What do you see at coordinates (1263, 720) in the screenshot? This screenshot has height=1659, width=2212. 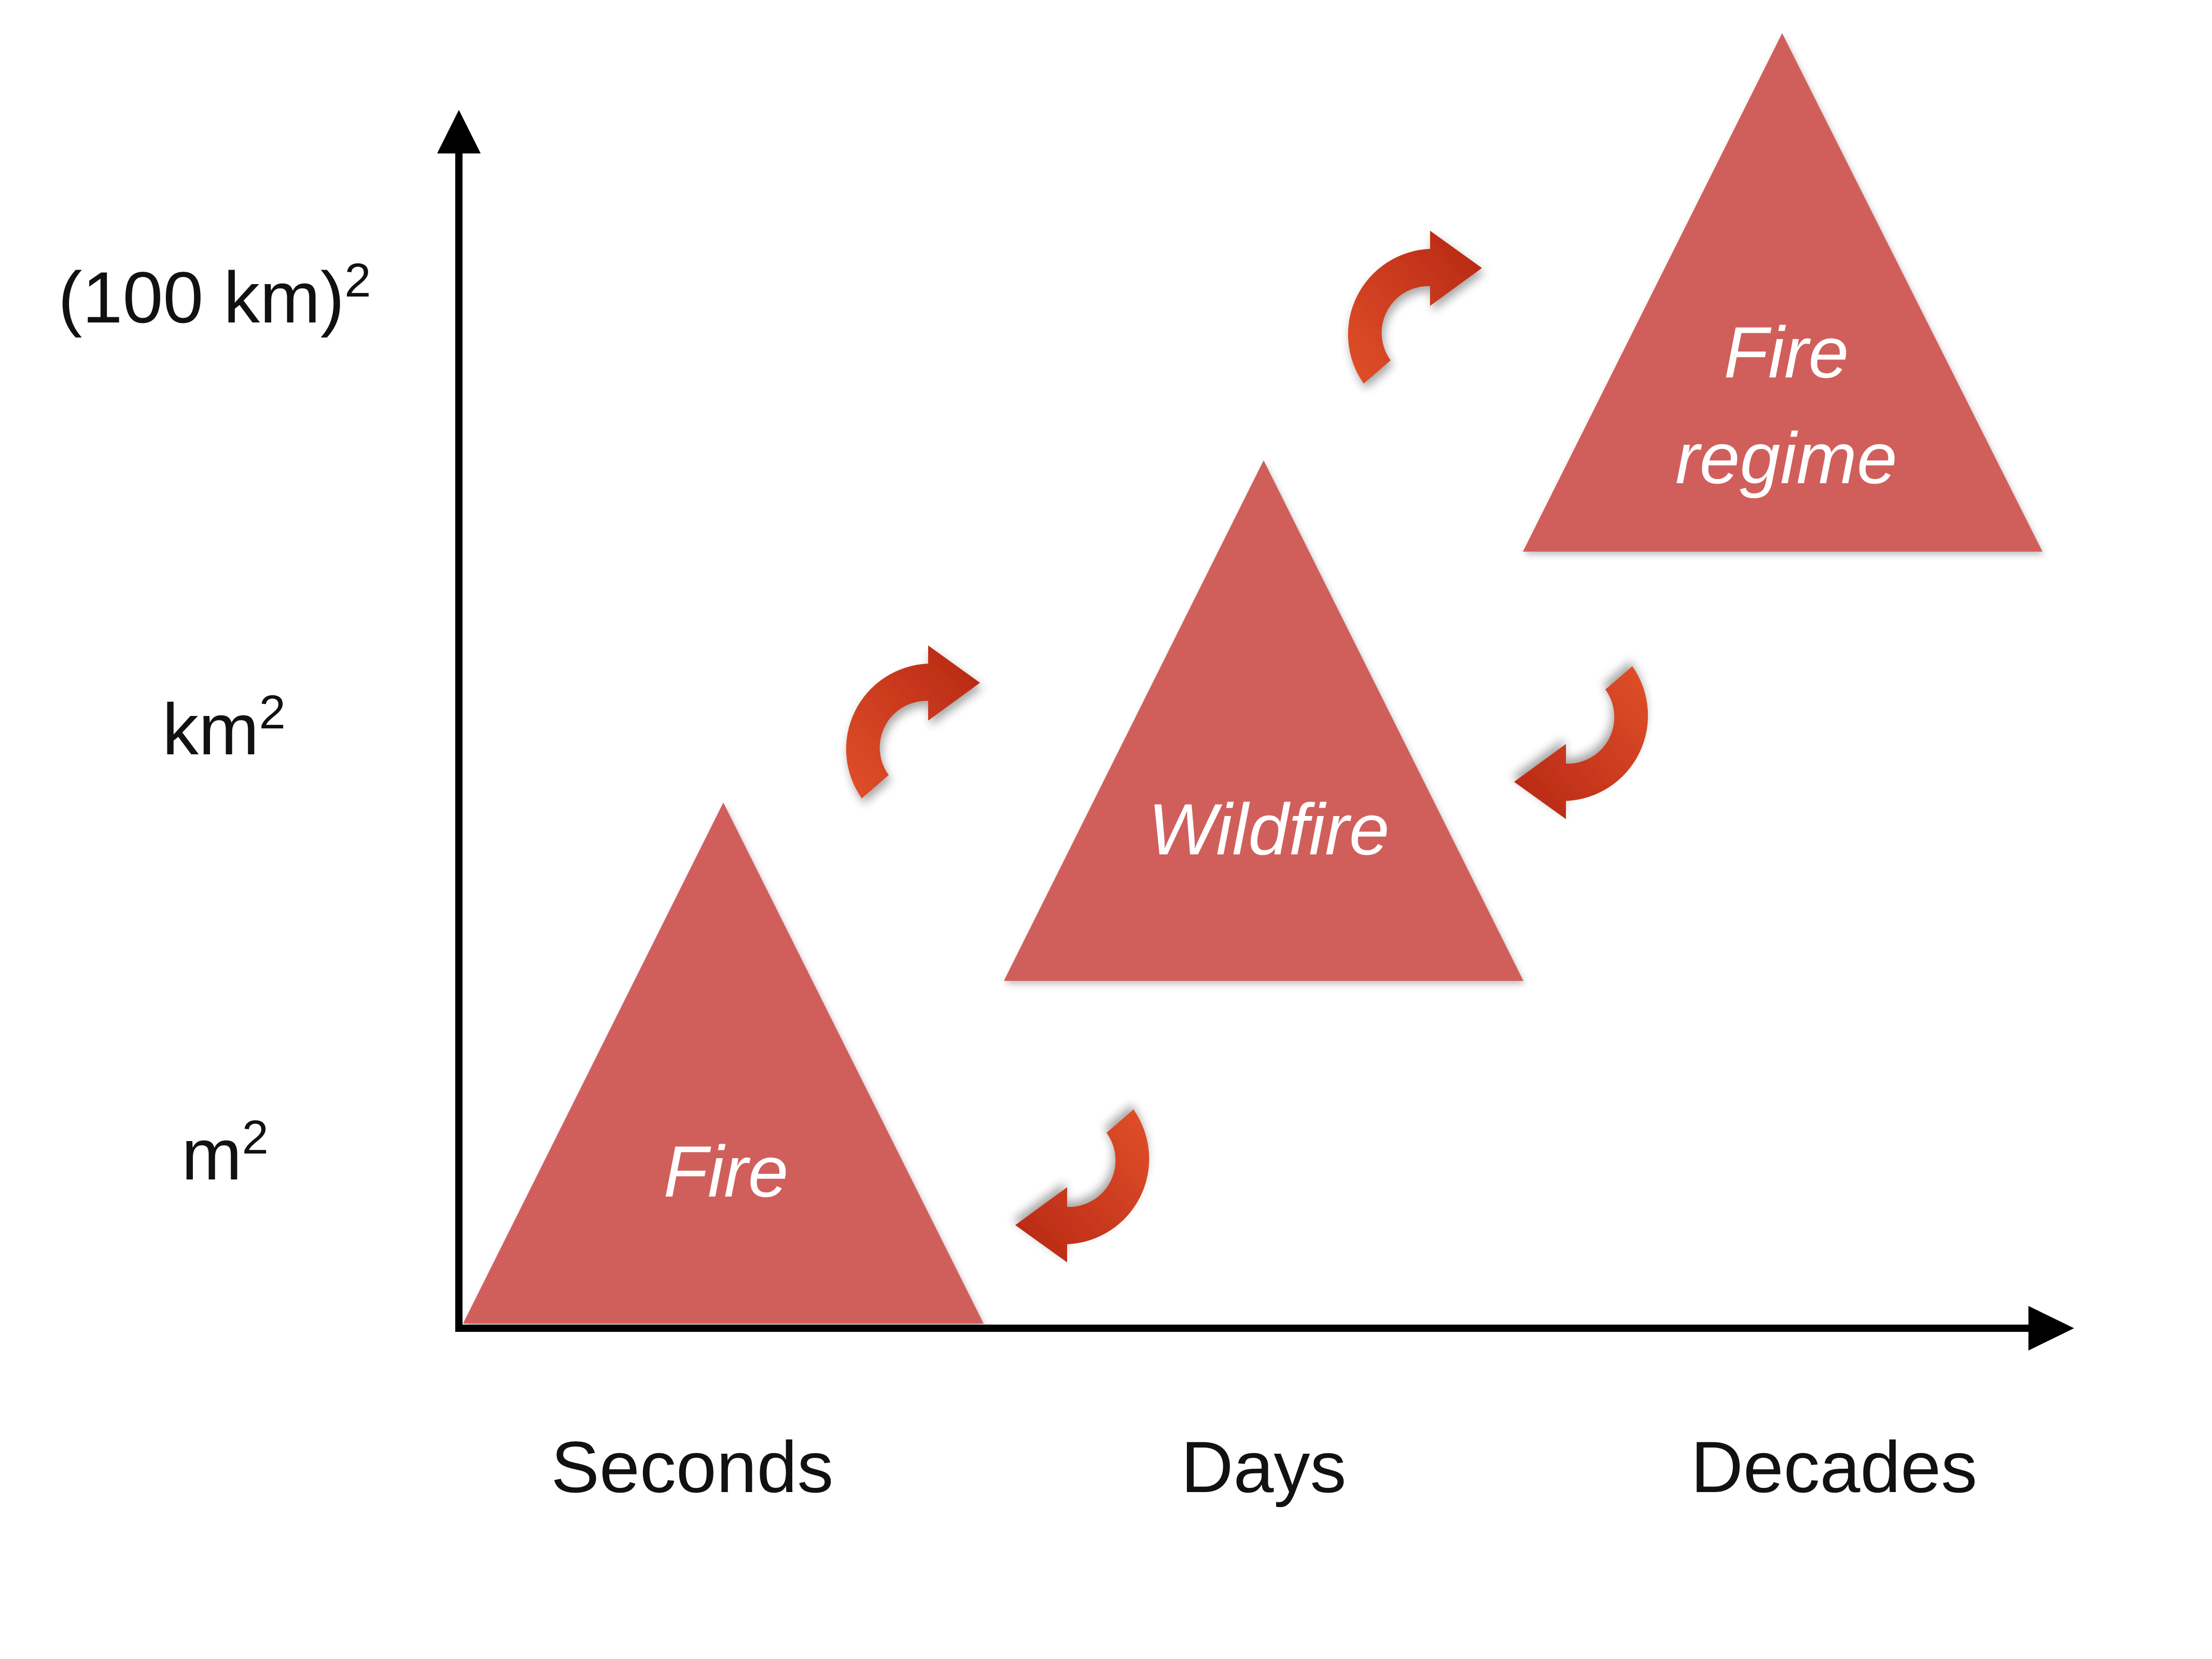 I see `triangle-wildfire` at bounding box center [1263, 720].